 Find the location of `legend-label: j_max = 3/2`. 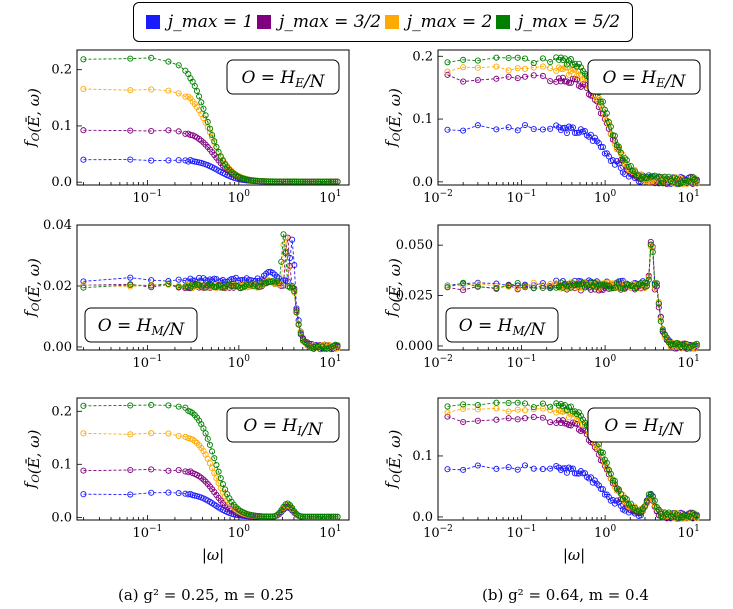

legend-label: j_max = 3/2 is located at coordinates (330, 22).